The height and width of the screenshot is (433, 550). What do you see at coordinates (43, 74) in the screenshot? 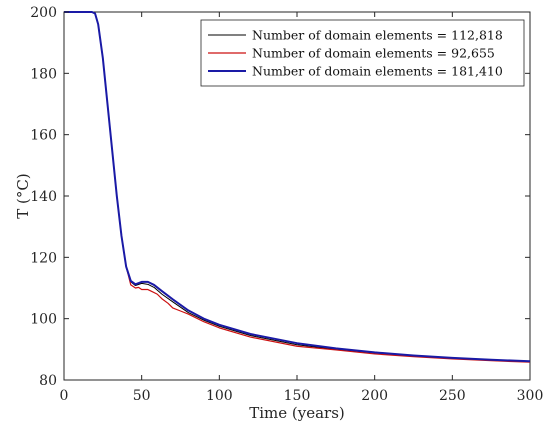
I see `y-tick-label: 180` at bounding box center [43, 74].